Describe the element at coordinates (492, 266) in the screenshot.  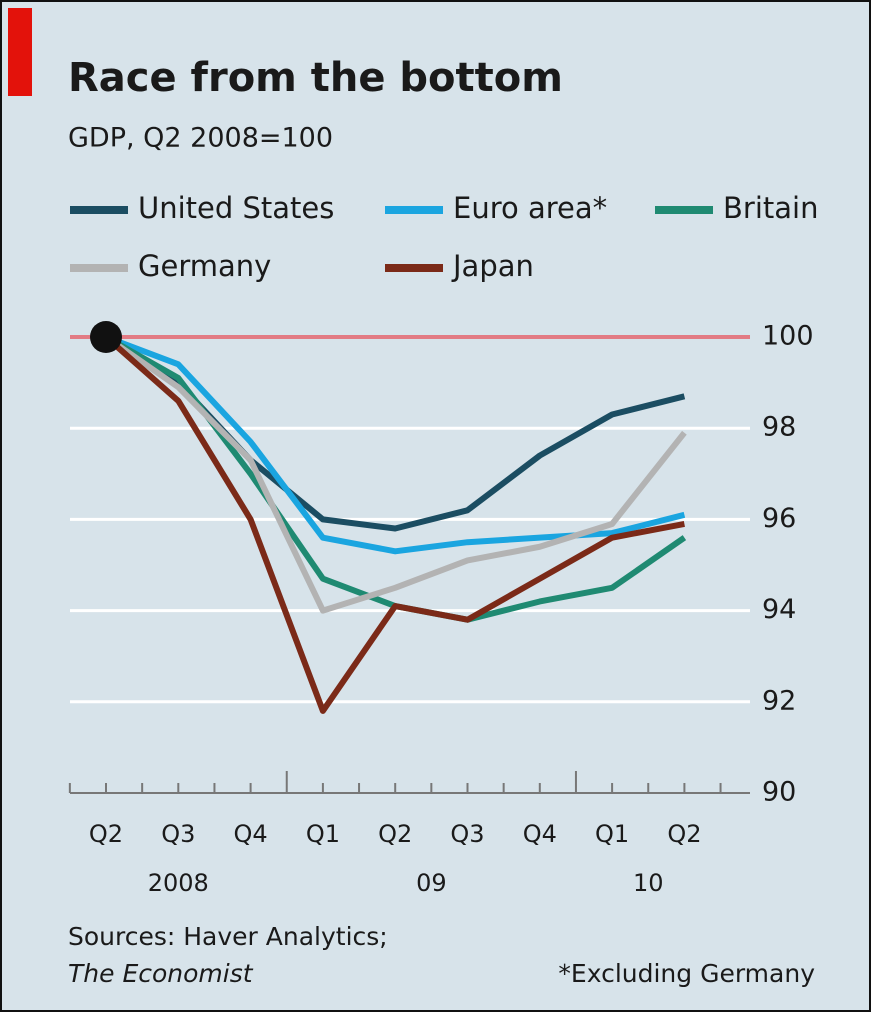
I see `legend-label: Japan` at that location.